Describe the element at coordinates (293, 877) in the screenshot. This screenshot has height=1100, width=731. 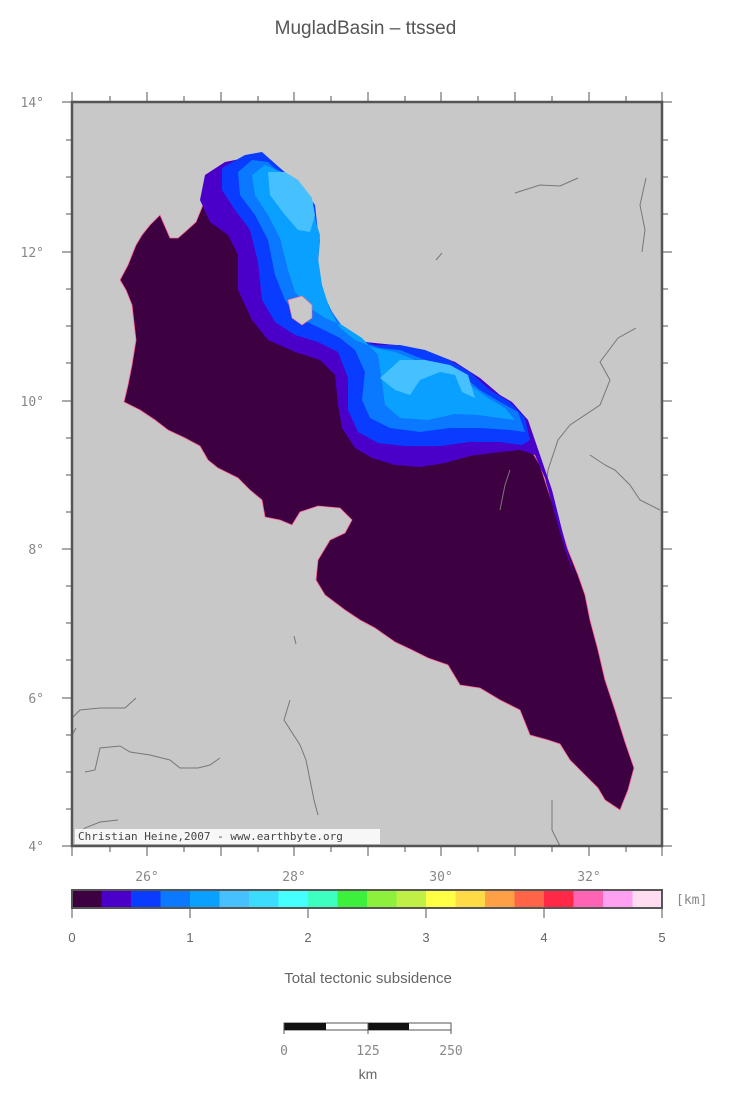
I see `lon-label-28: 28°` at that location.